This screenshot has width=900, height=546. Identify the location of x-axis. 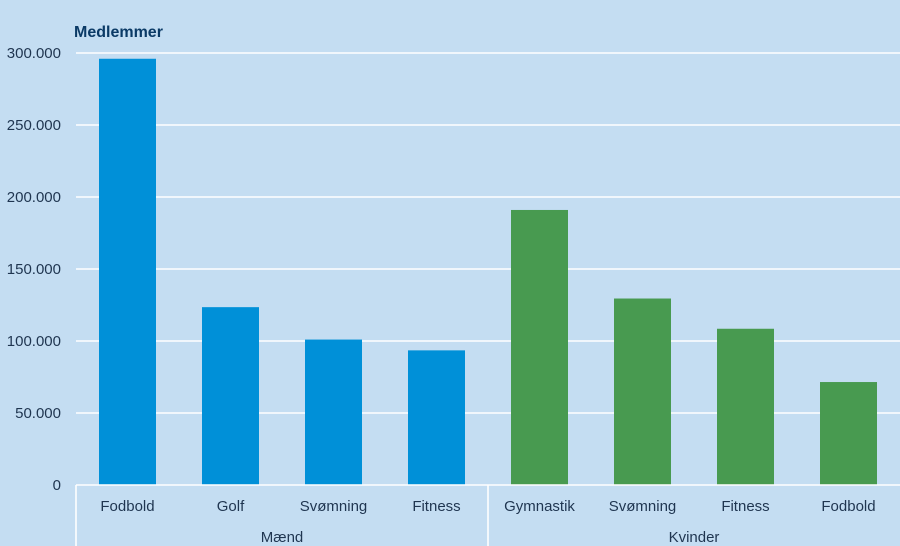
(487, 515).